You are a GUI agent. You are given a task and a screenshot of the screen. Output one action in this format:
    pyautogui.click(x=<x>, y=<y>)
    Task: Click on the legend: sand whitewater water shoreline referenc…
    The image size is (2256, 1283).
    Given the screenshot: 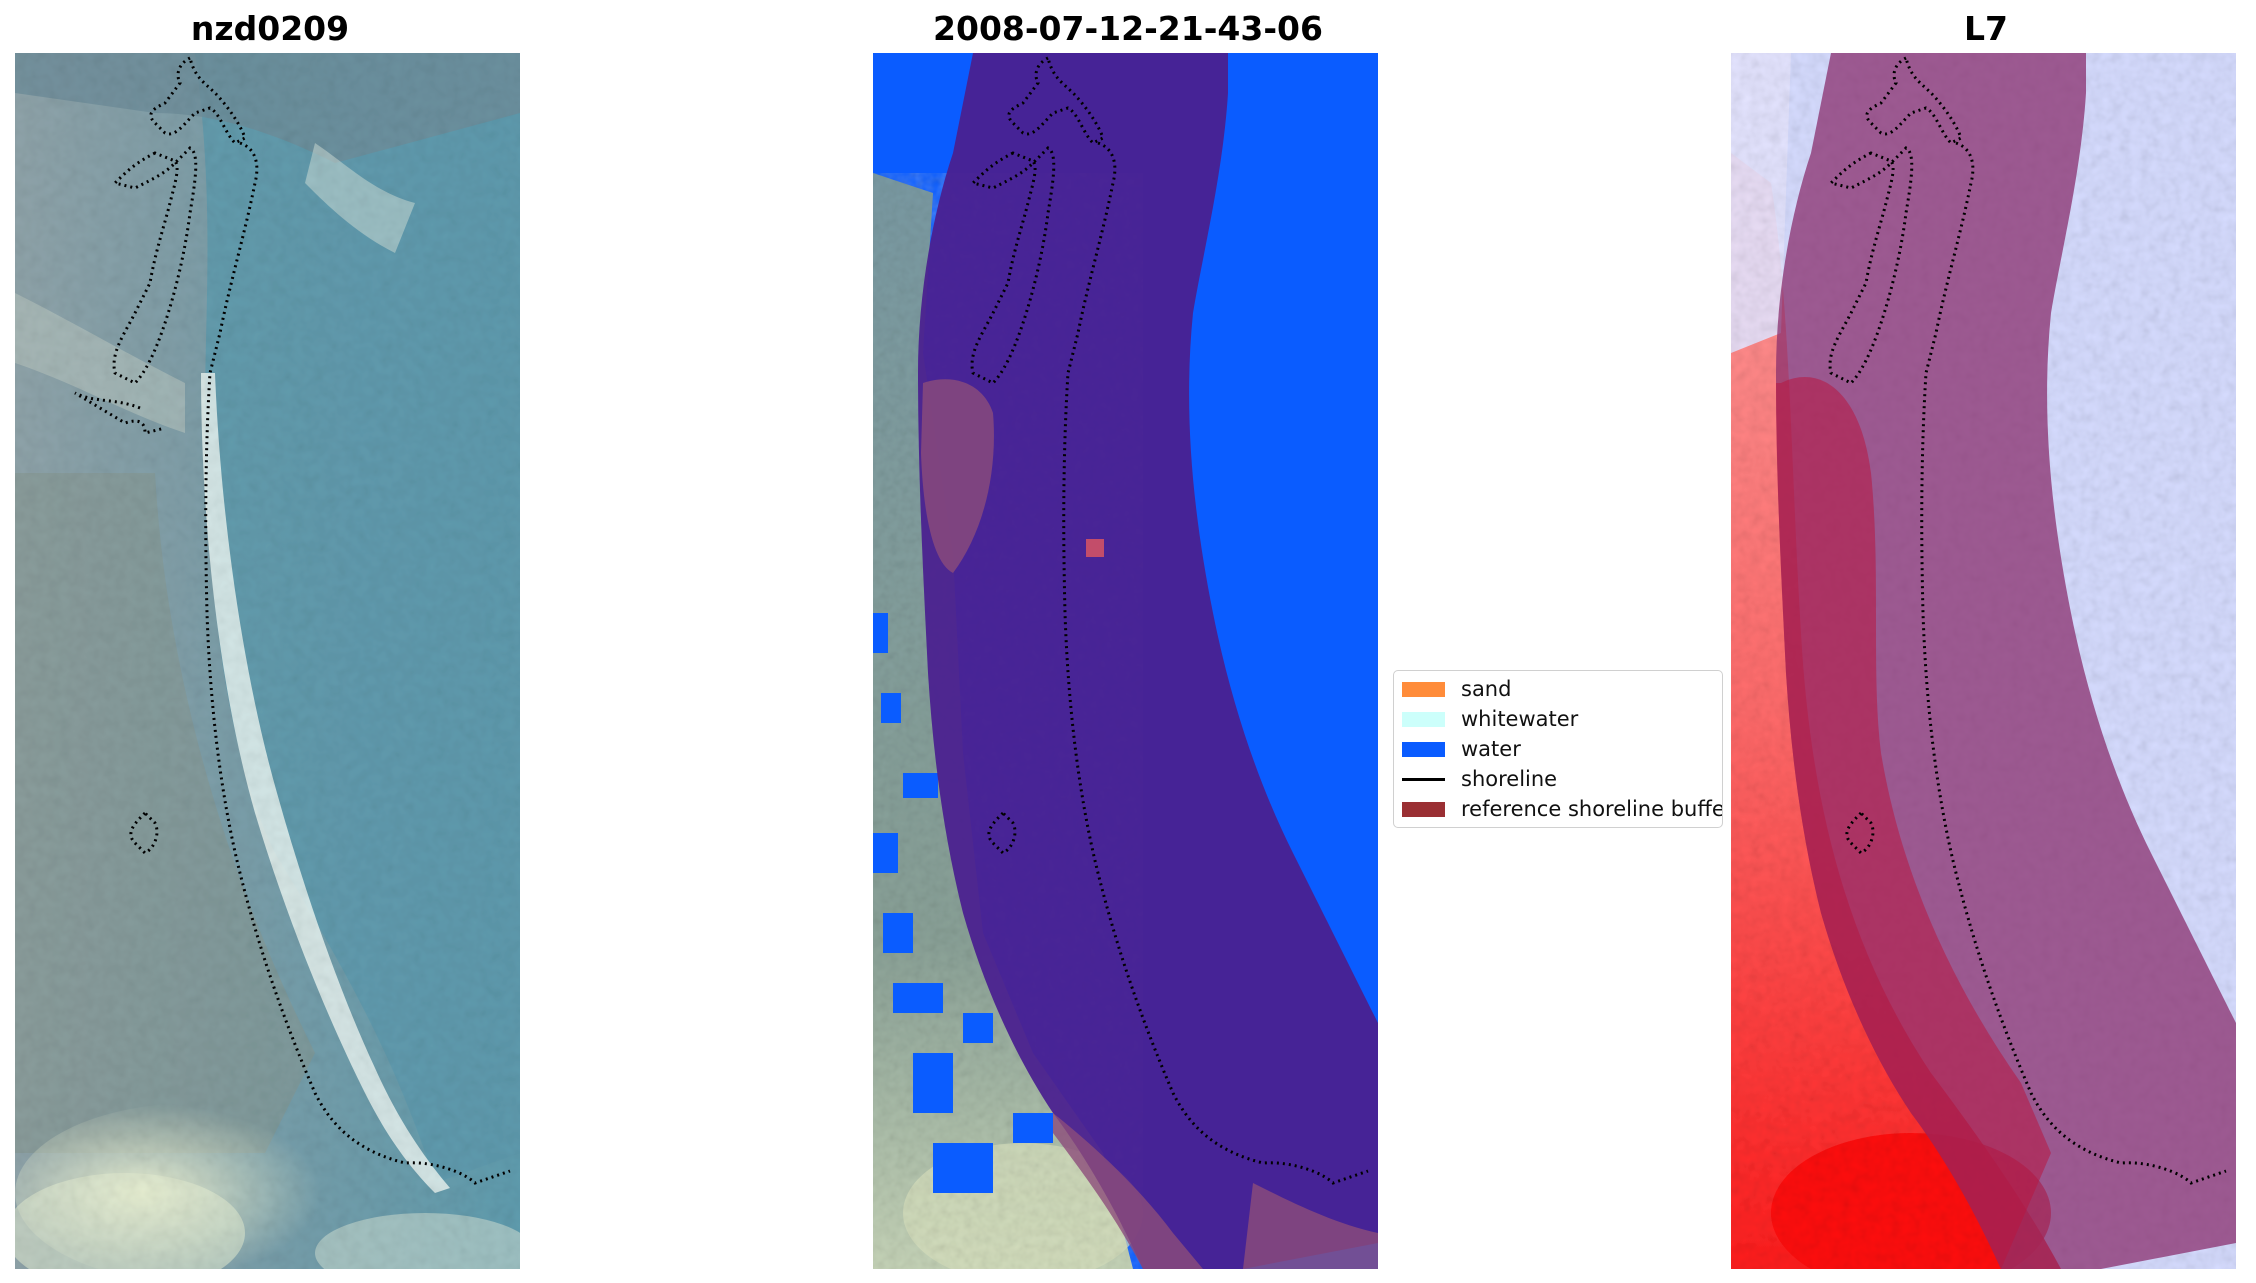 What is the action you would take?
    pyautogui.click(x=1558, y=749)
    